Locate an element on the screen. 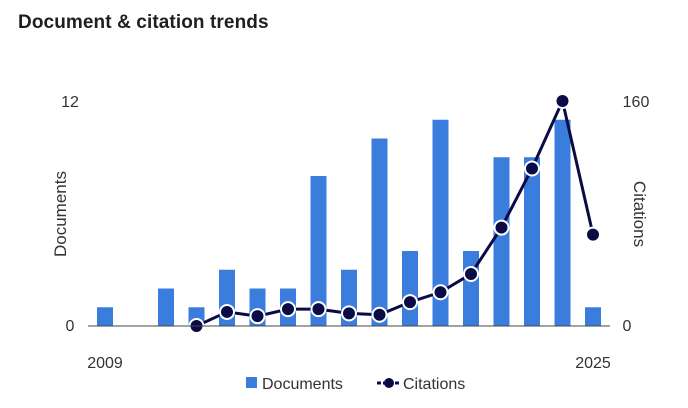 This screenshot has height=408, width=688. citations-point-2022 is located at coordinates (501, 227).